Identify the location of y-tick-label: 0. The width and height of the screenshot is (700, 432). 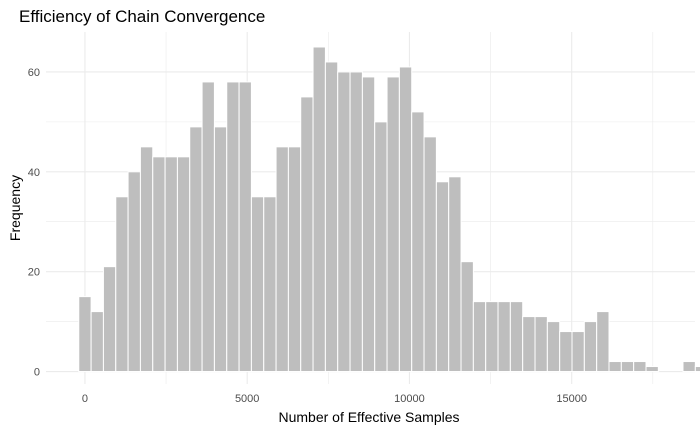
(37, 373).